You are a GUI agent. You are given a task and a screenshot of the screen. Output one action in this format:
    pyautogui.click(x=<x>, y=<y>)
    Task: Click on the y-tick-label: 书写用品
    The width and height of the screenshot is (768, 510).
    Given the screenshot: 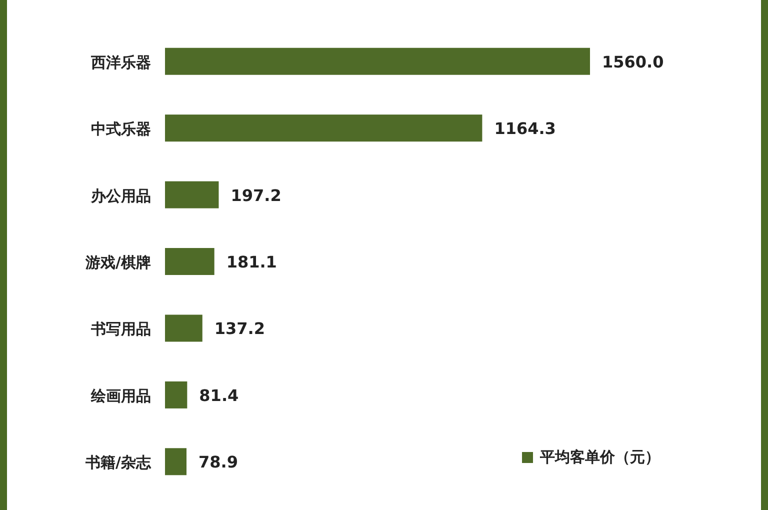 What is the action you would take?
    pyautogui.click(x=120, y=329)
    